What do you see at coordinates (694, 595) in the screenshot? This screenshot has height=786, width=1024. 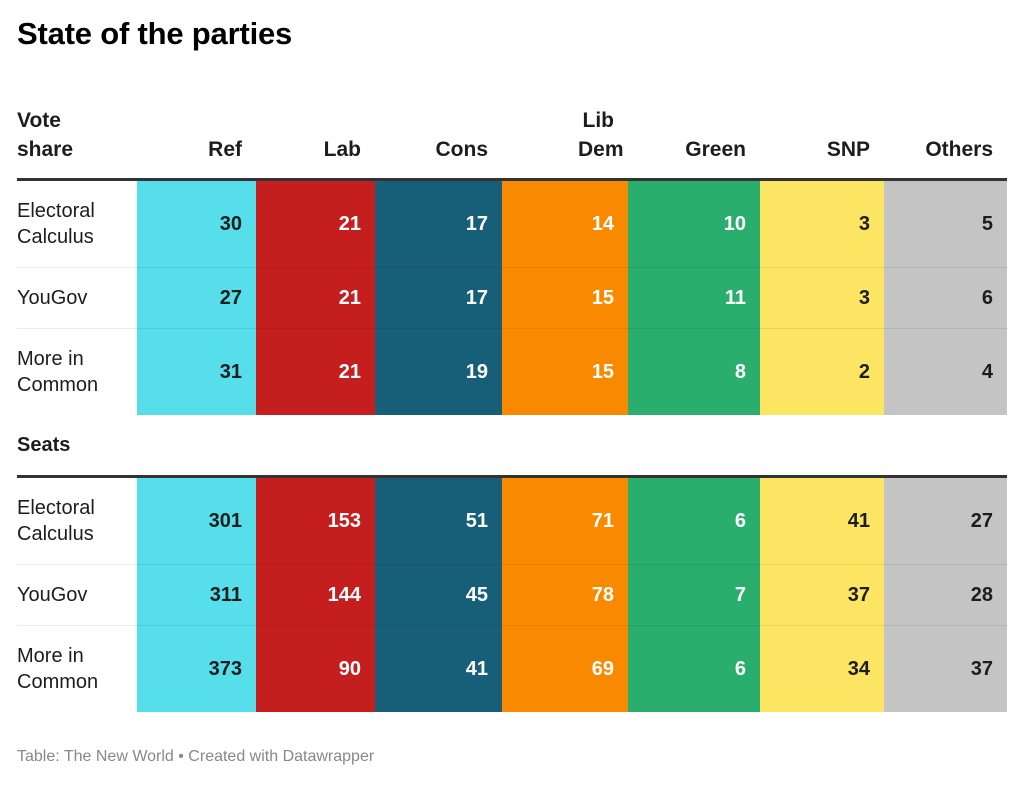 I see `cell-green: 7` at bounding box center [694, 595].